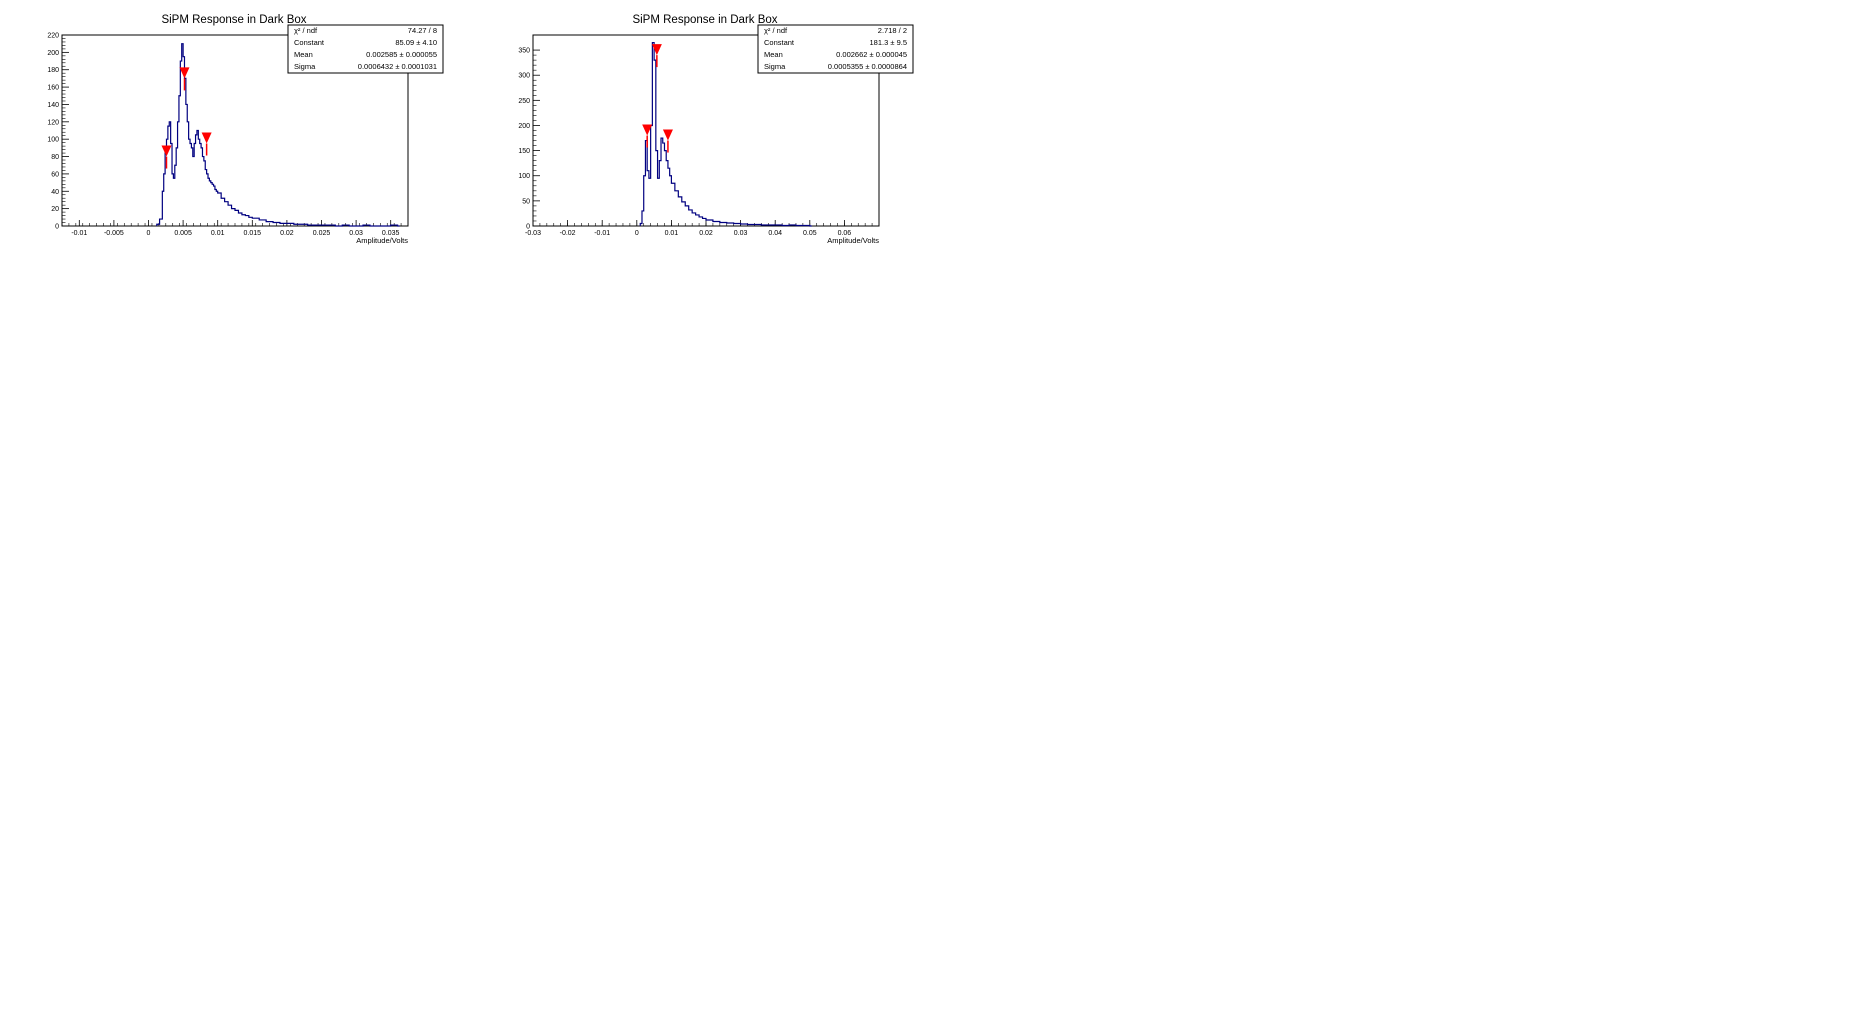 This screenshot has width=1853, height=1030. What do you see at coordinates (524, 151) in the screenshot?
I see `y-tick-label: 150` at bounding box center [524, 151].